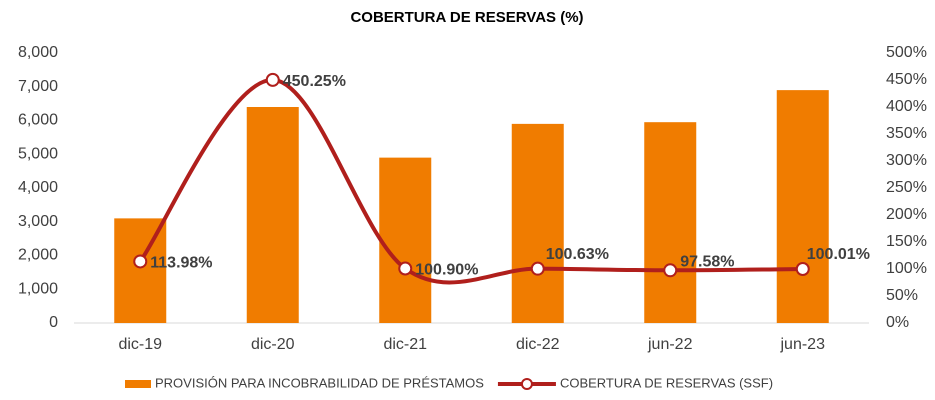  I want to click on y2-tick-label: 150%, so click(906, 241).